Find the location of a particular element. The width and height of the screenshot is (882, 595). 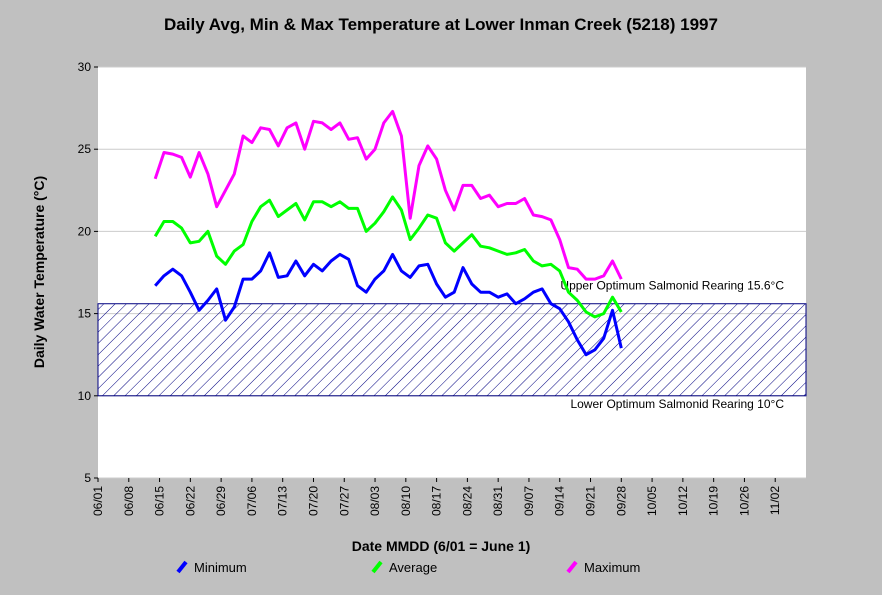

x-tick-label: 08/31 is located at coordinates (498, 501).